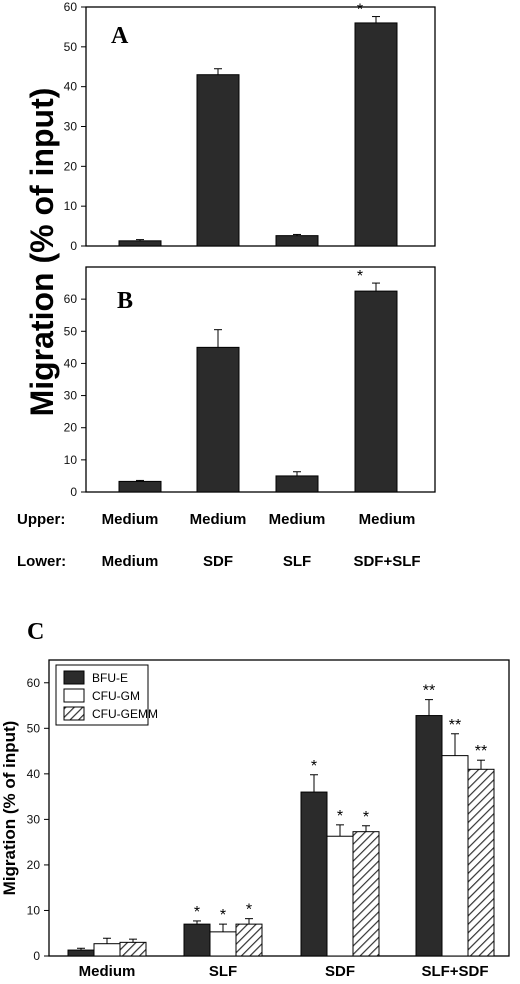 Image resolution: width=520 pixels, height=984 pixels. I want to click on panel-a-y-tick-label: 60, so click(71, 7).